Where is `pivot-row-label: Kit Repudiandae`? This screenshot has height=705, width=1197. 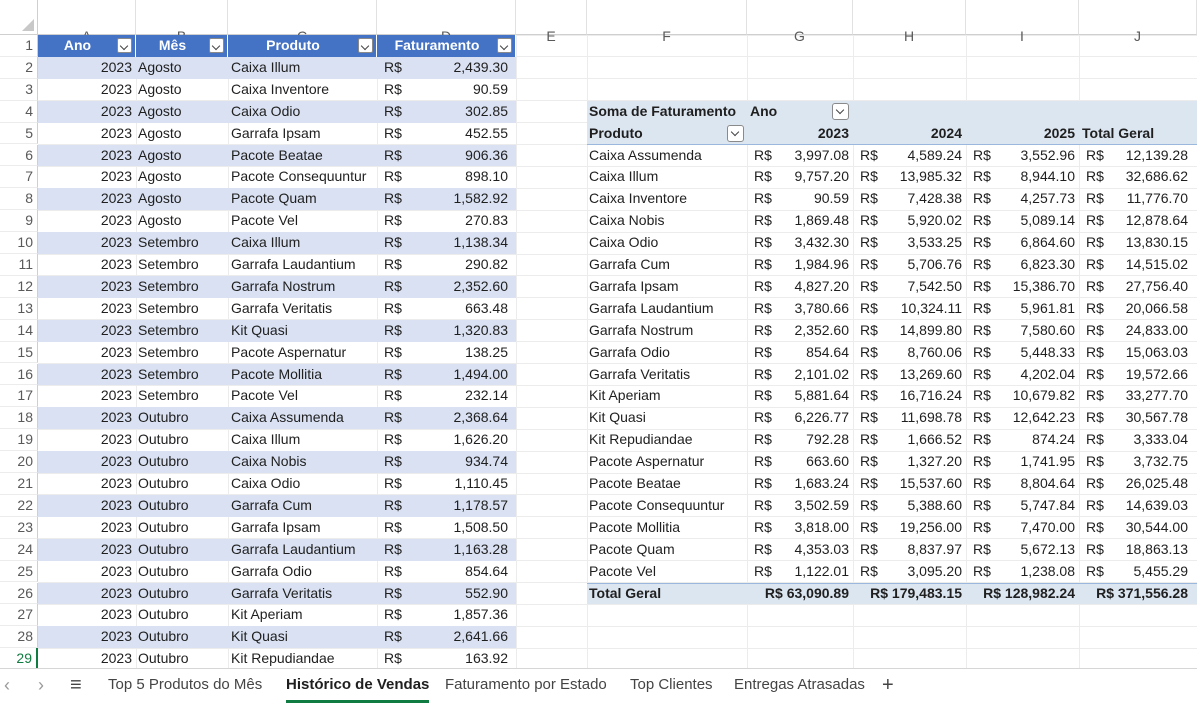 pivot-row-label: Kit Repudiandae is located at coordinates (641, 439).